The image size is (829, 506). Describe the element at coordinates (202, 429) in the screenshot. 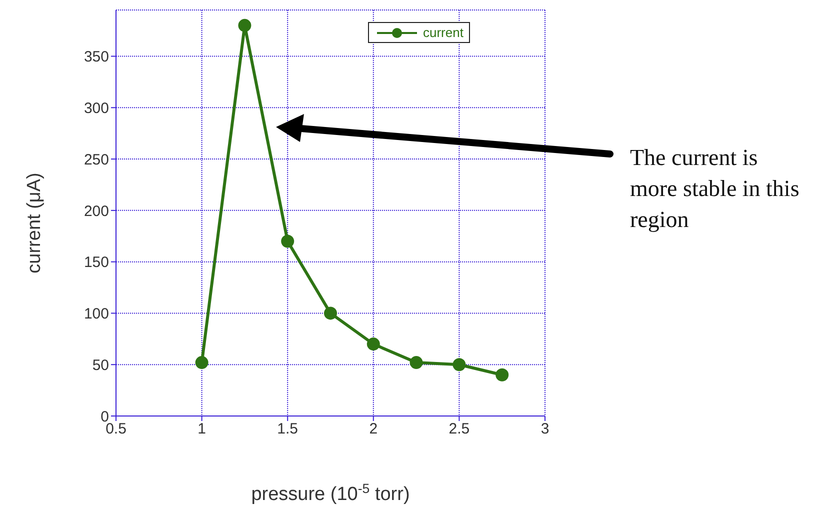

I see `x-tick-label: 1` at that location.